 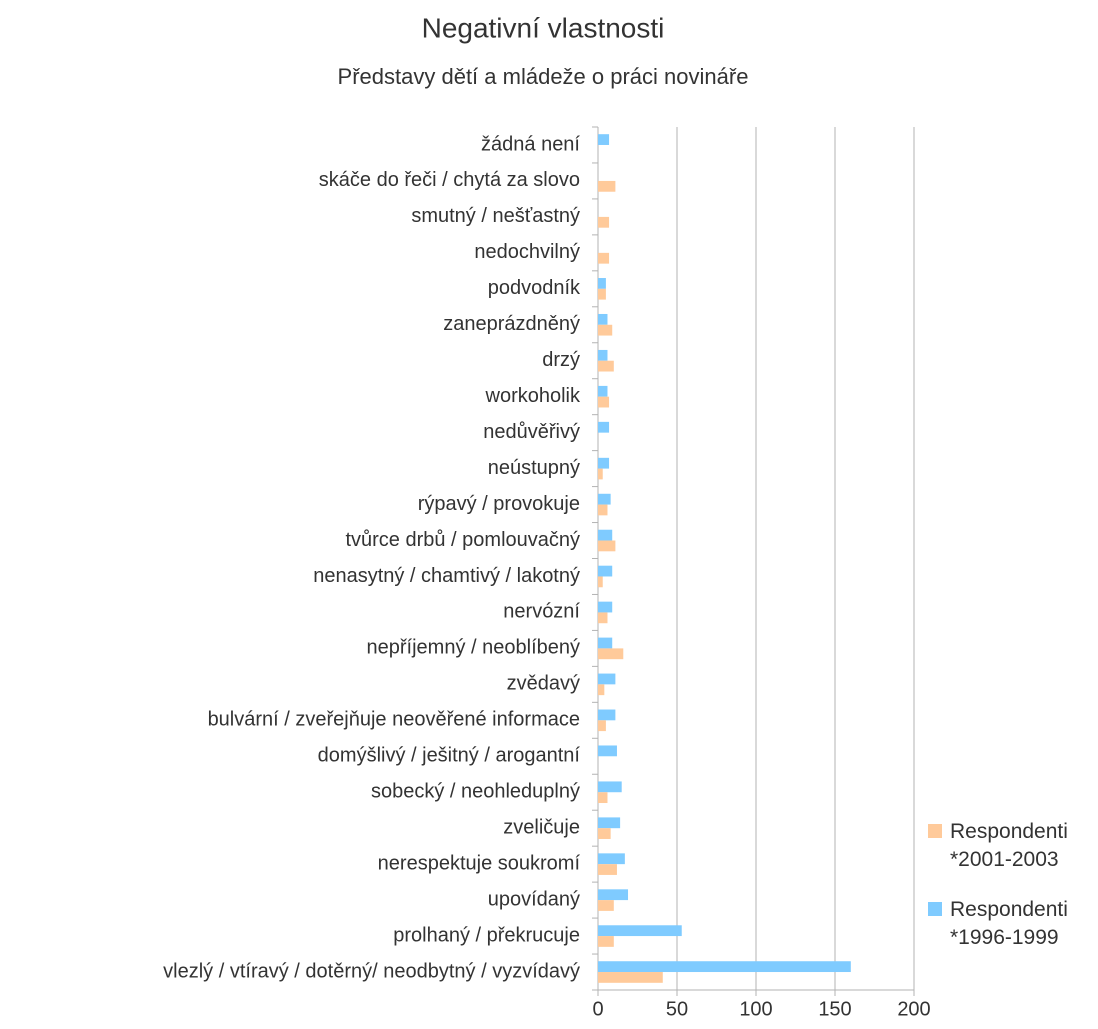 I want to click on y-tick-label: nerespektuje soukromí, so click(x=479, y=863).